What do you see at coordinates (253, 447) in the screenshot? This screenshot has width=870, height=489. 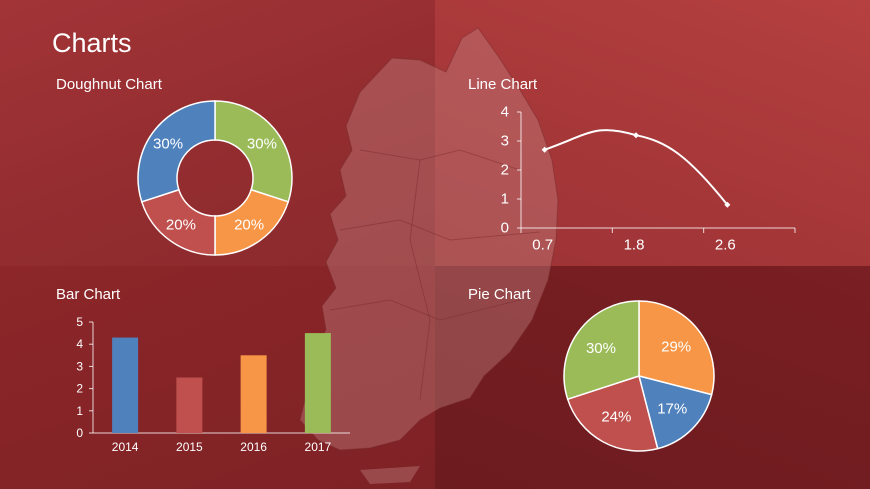 I see `bar-x-tick-label-2: 2016` at bounding box center [253, 447].